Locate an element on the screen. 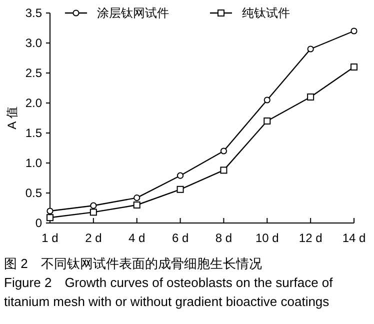  x-tick-label: 14 d is located at coordinates (354, 238).